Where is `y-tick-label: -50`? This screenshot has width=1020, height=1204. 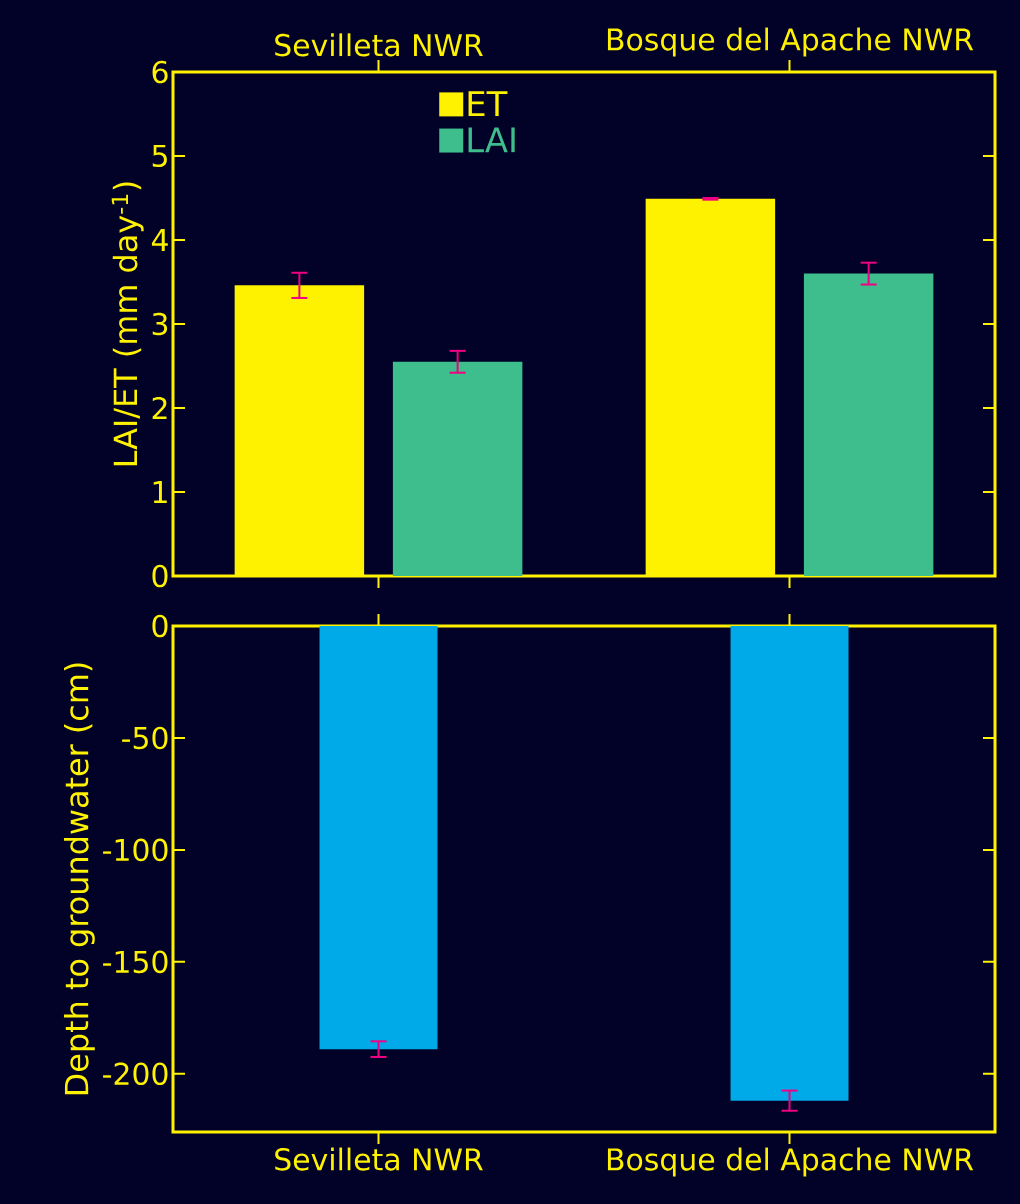
y-tick-label: -50 is located at coordinates (145, 738).